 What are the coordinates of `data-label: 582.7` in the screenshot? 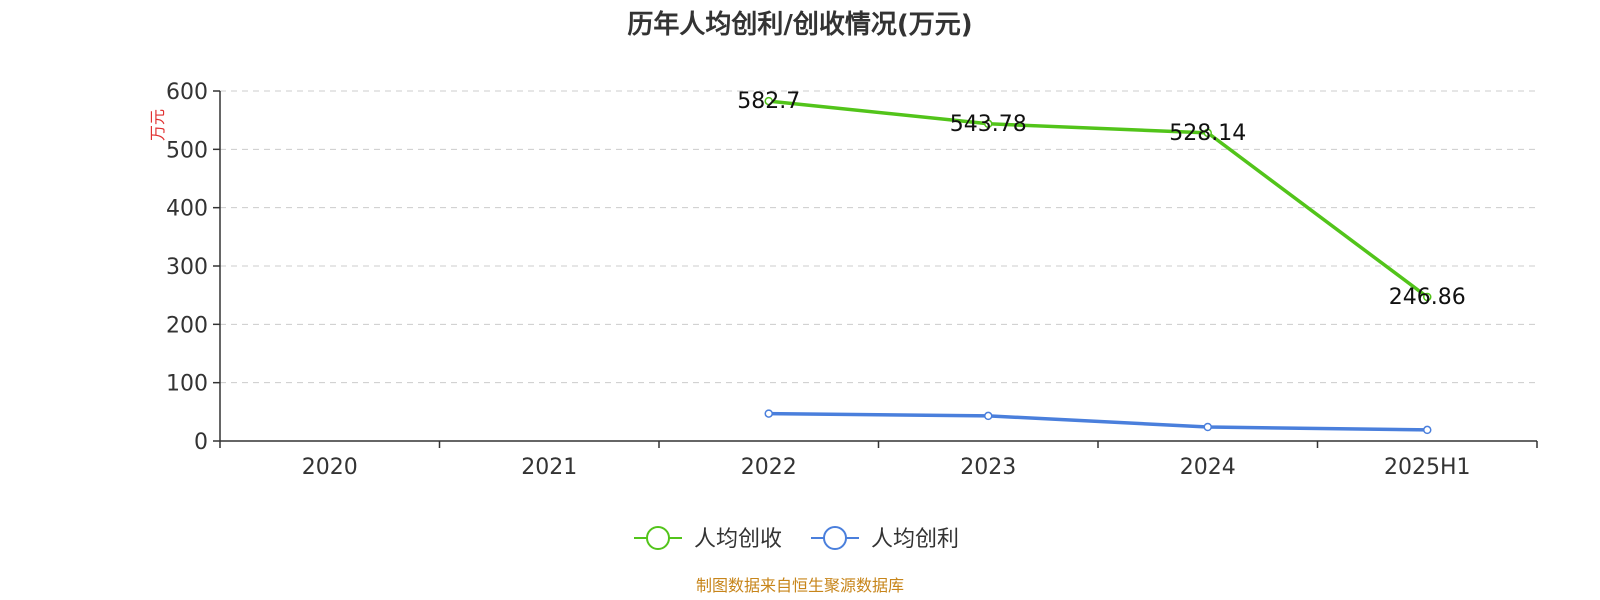 It's located at (768, 101).